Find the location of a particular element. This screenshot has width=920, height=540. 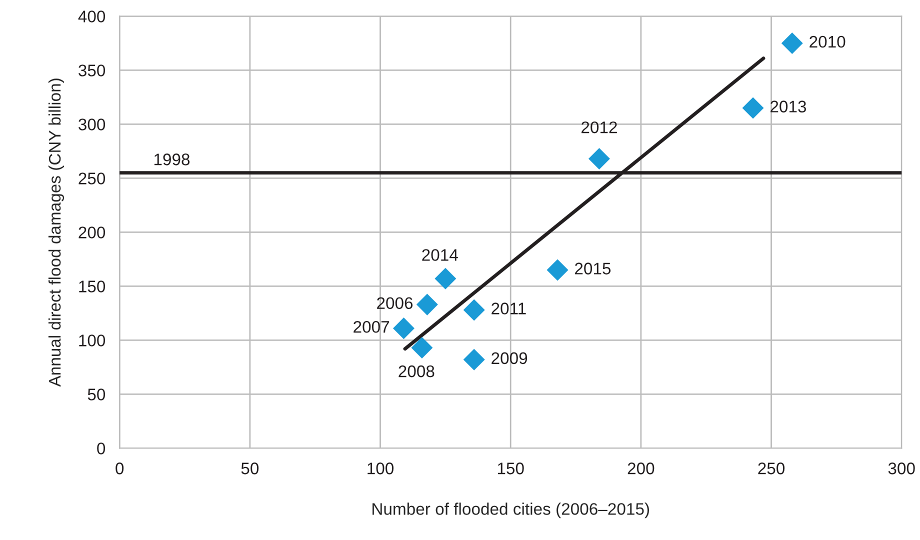

x-tick-label: 250 is located at coordinates (771, 468).